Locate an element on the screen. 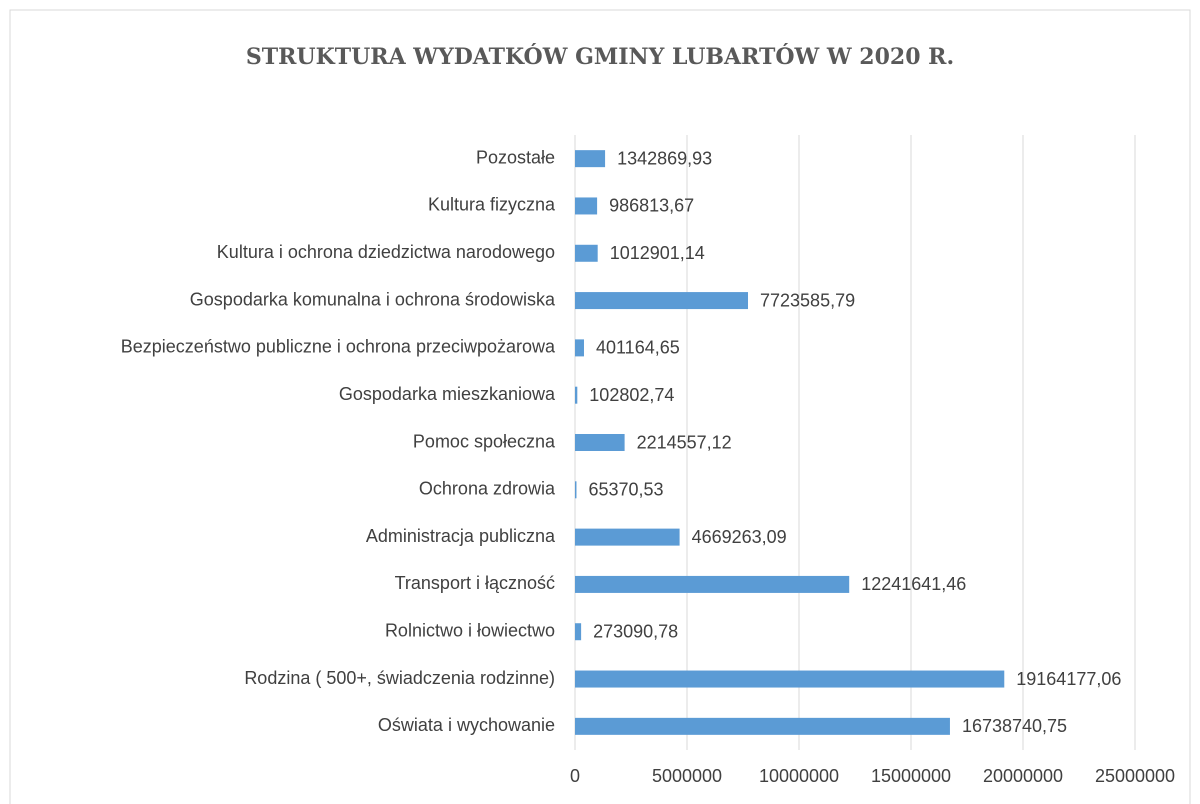  value-label: 102802,74 is located at coordinates (631, 395).